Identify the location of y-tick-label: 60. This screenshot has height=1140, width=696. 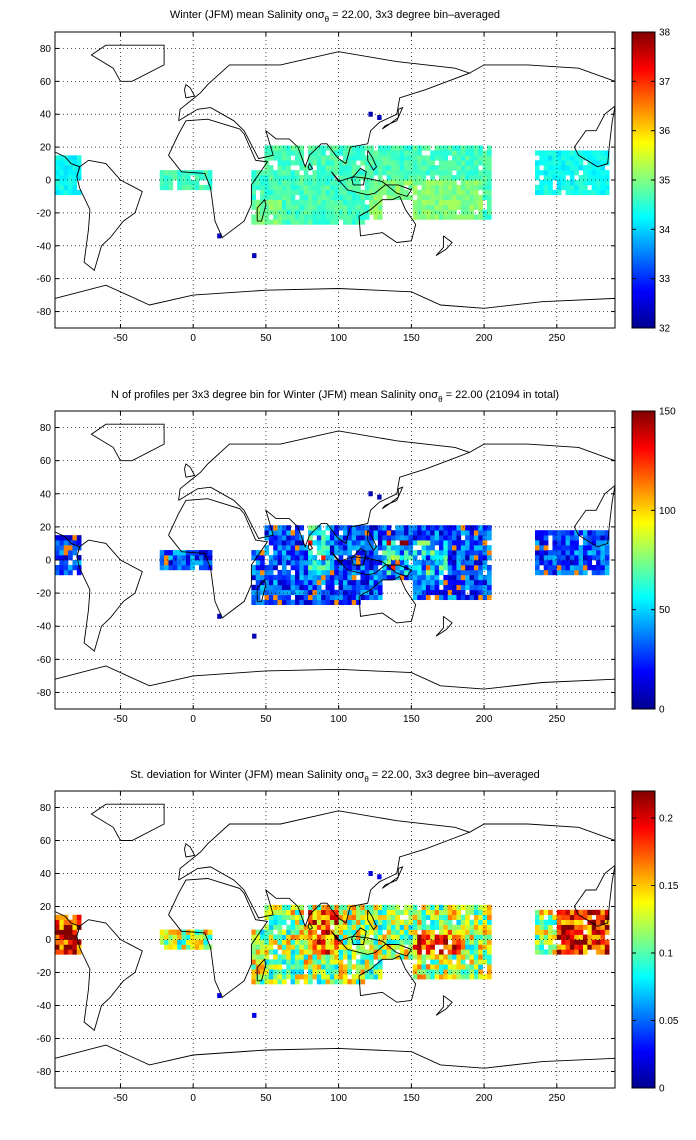
(46, 461).